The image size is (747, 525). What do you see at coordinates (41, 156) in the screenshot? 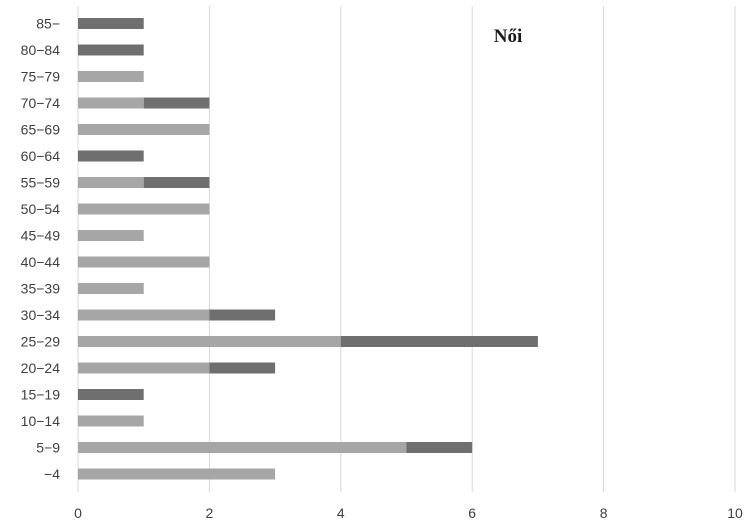
I see `category-label: 60−64` at bounding box center [41, 156].